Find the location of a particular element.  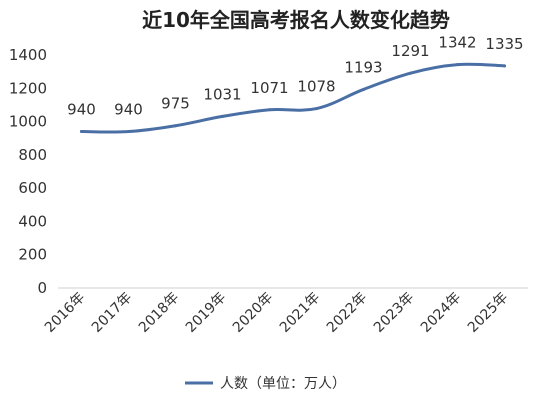

x-tick-label: 2022年 is located at coordinates (347, 313).